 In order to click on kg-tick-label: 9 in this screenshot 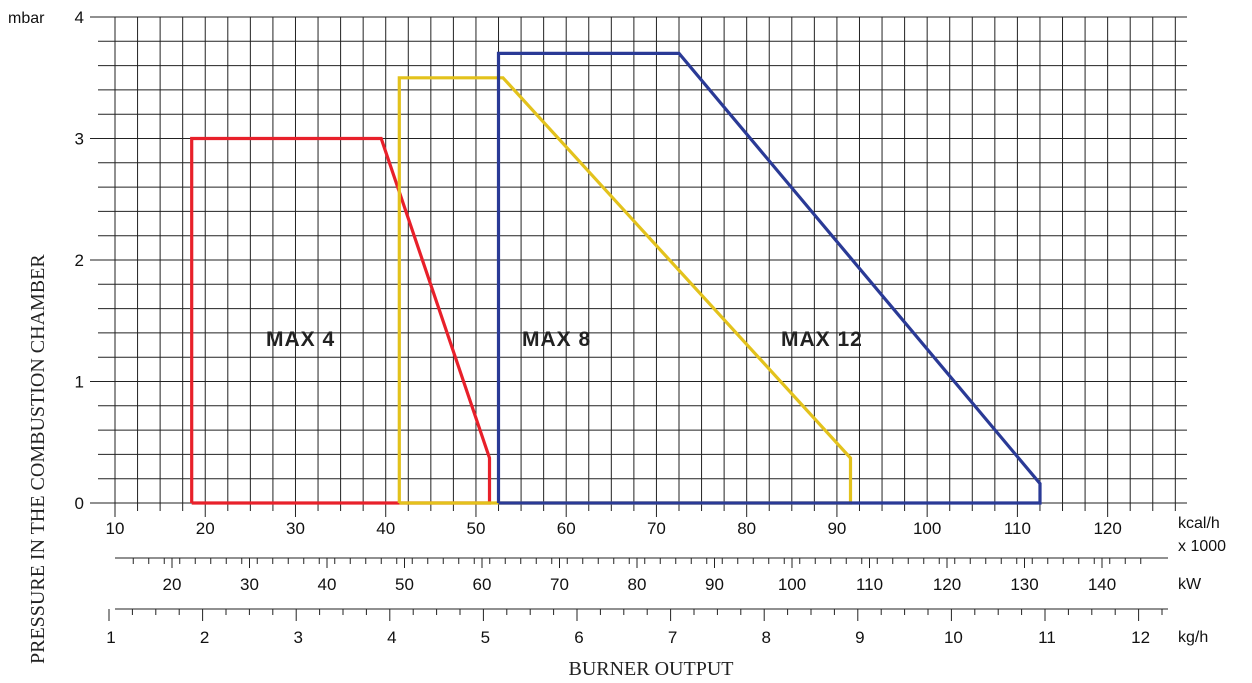, I will do `click(859, 637)`.